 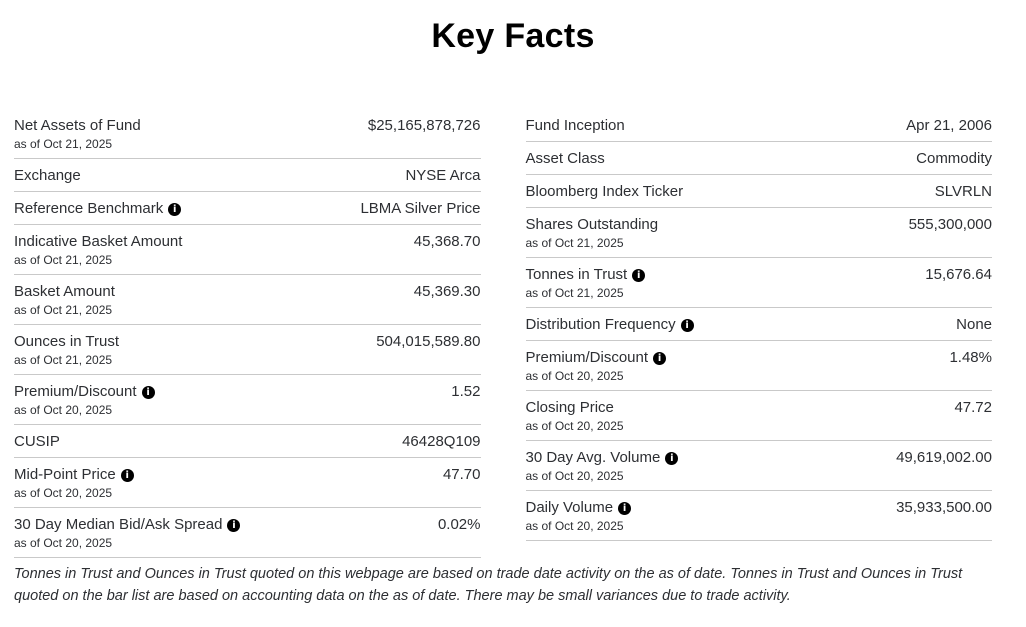 What do you see at coordinates (98, 241) in the screenshot?
I see `fact-label: Indicative Basket Amount` at bounding box center [98, 241].